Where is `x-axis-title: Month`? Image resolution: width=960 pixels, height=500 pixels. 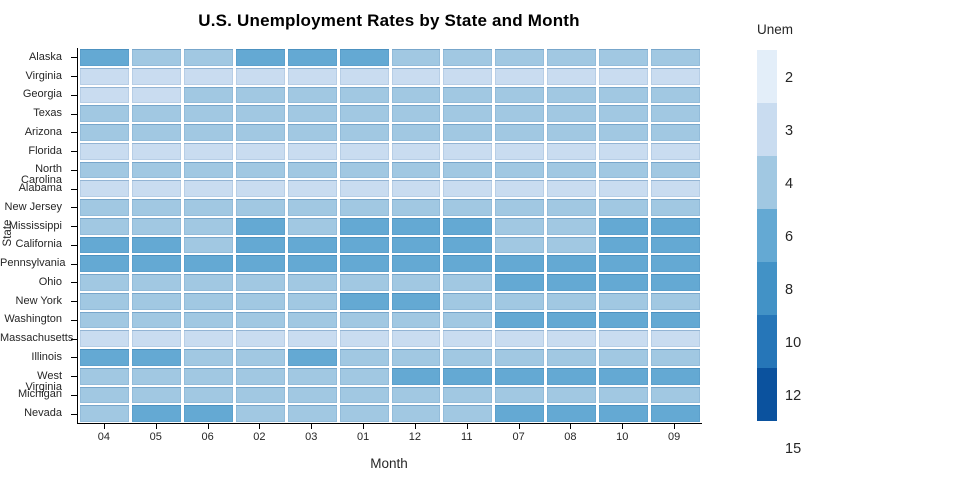 x-axis-title: Month is located at coordinates (389, 463).